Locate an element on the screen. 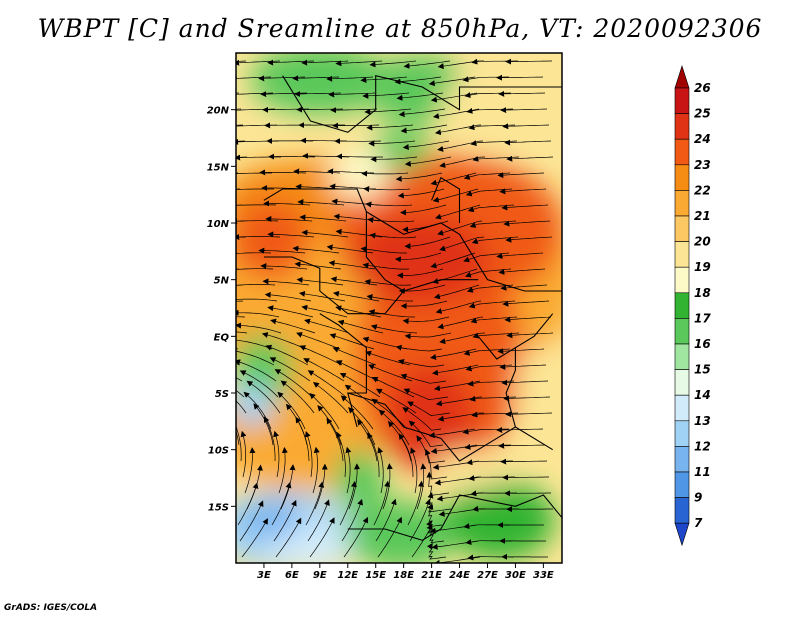  lon-tick-label: 6E is located at coordinates (292, 575).